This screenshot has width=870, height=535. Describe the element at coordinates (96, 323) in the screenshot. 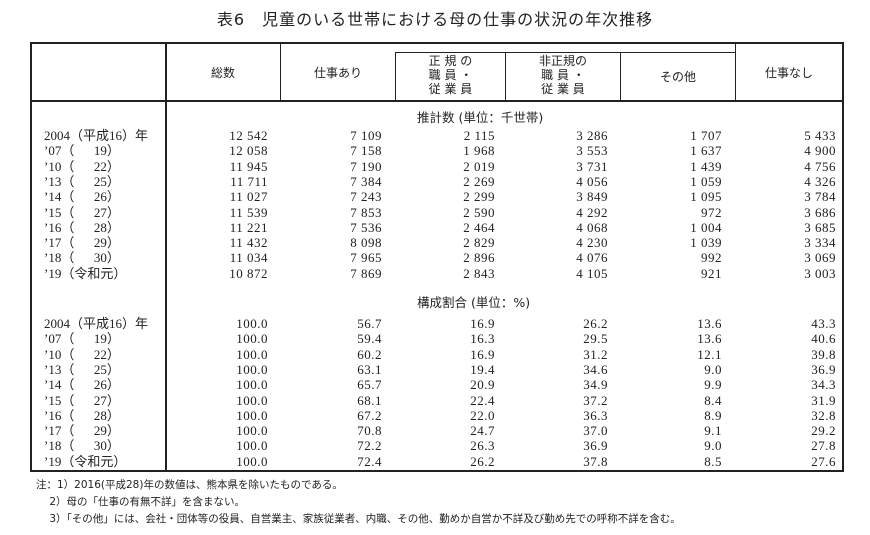

I see `row-year-label: 2004（平成16）年` at that location.